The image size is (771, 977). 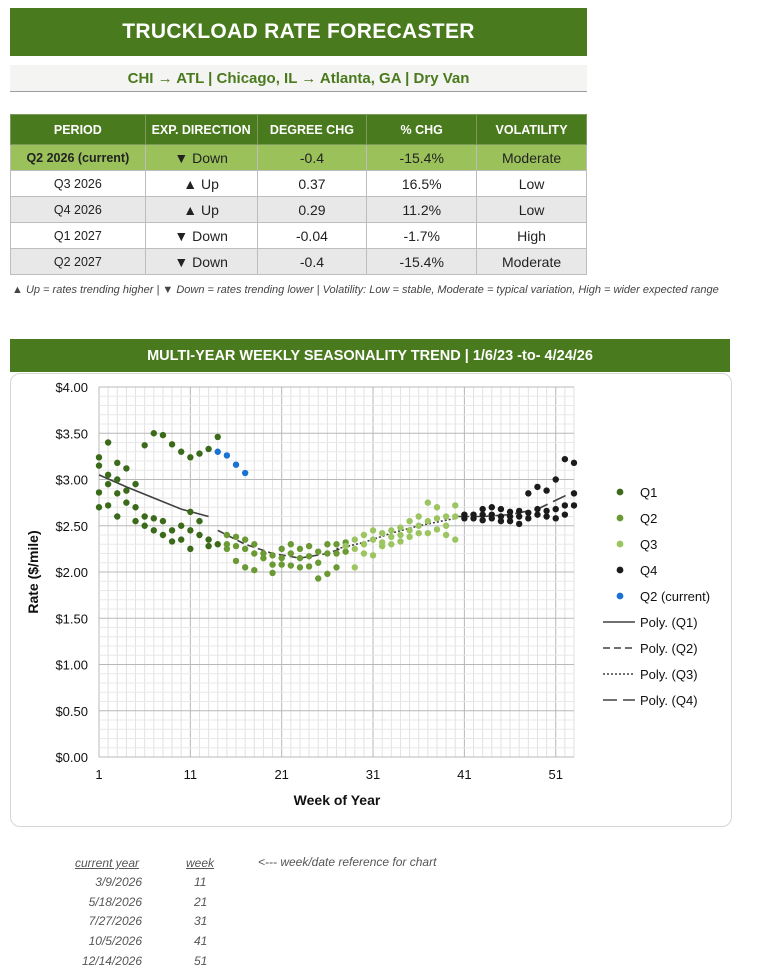 I want to click on legend-label-q2-current: Q2 (current), so click(x=675, y=596).